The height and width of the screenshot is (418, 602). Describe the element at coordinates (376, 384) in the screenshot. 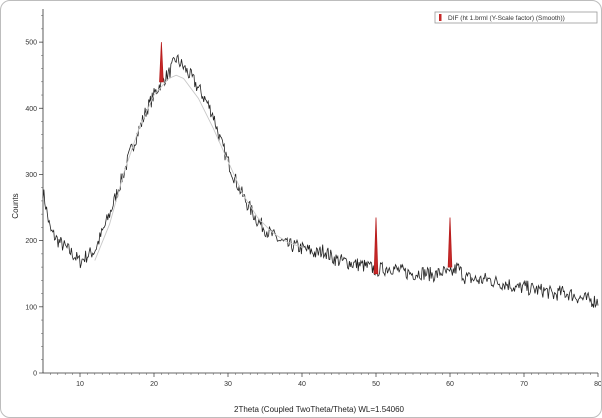

I see `x-tick-label: 50` at that location.